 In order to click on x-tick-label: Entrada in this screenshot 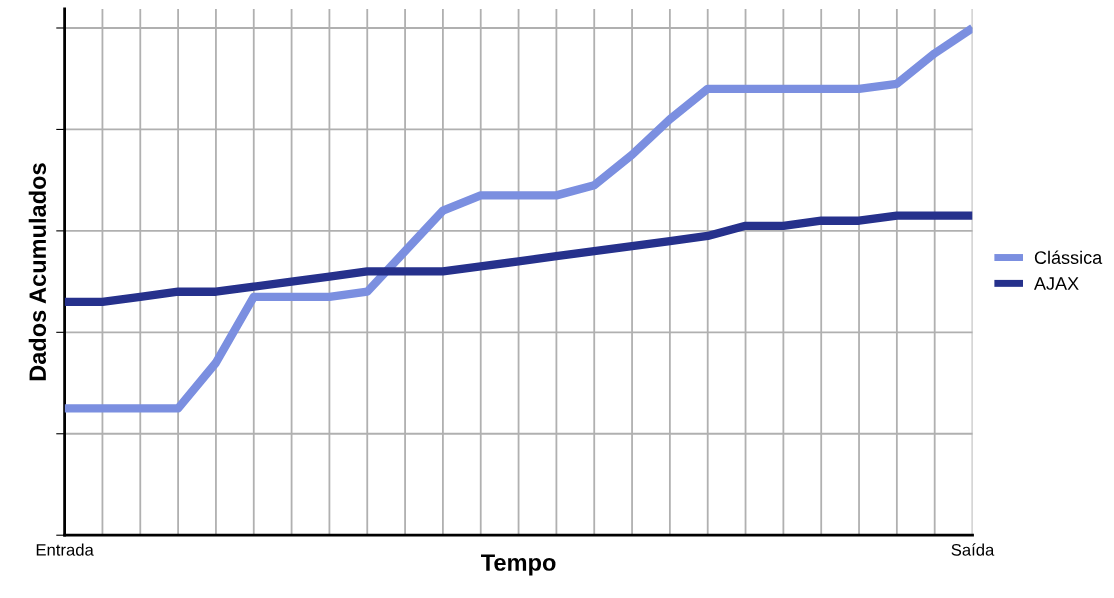, I will do `click(65, 549)`.